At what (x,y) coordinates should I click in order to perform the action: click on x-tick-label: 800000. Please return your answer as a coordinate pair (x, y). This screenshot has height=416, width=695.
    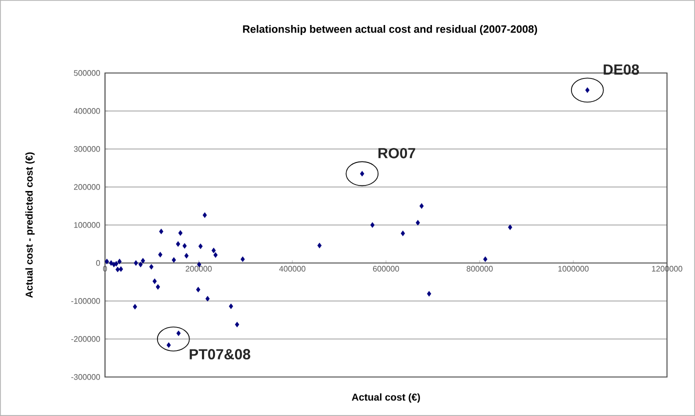
    Looking at the image, I should click on (479, 269).